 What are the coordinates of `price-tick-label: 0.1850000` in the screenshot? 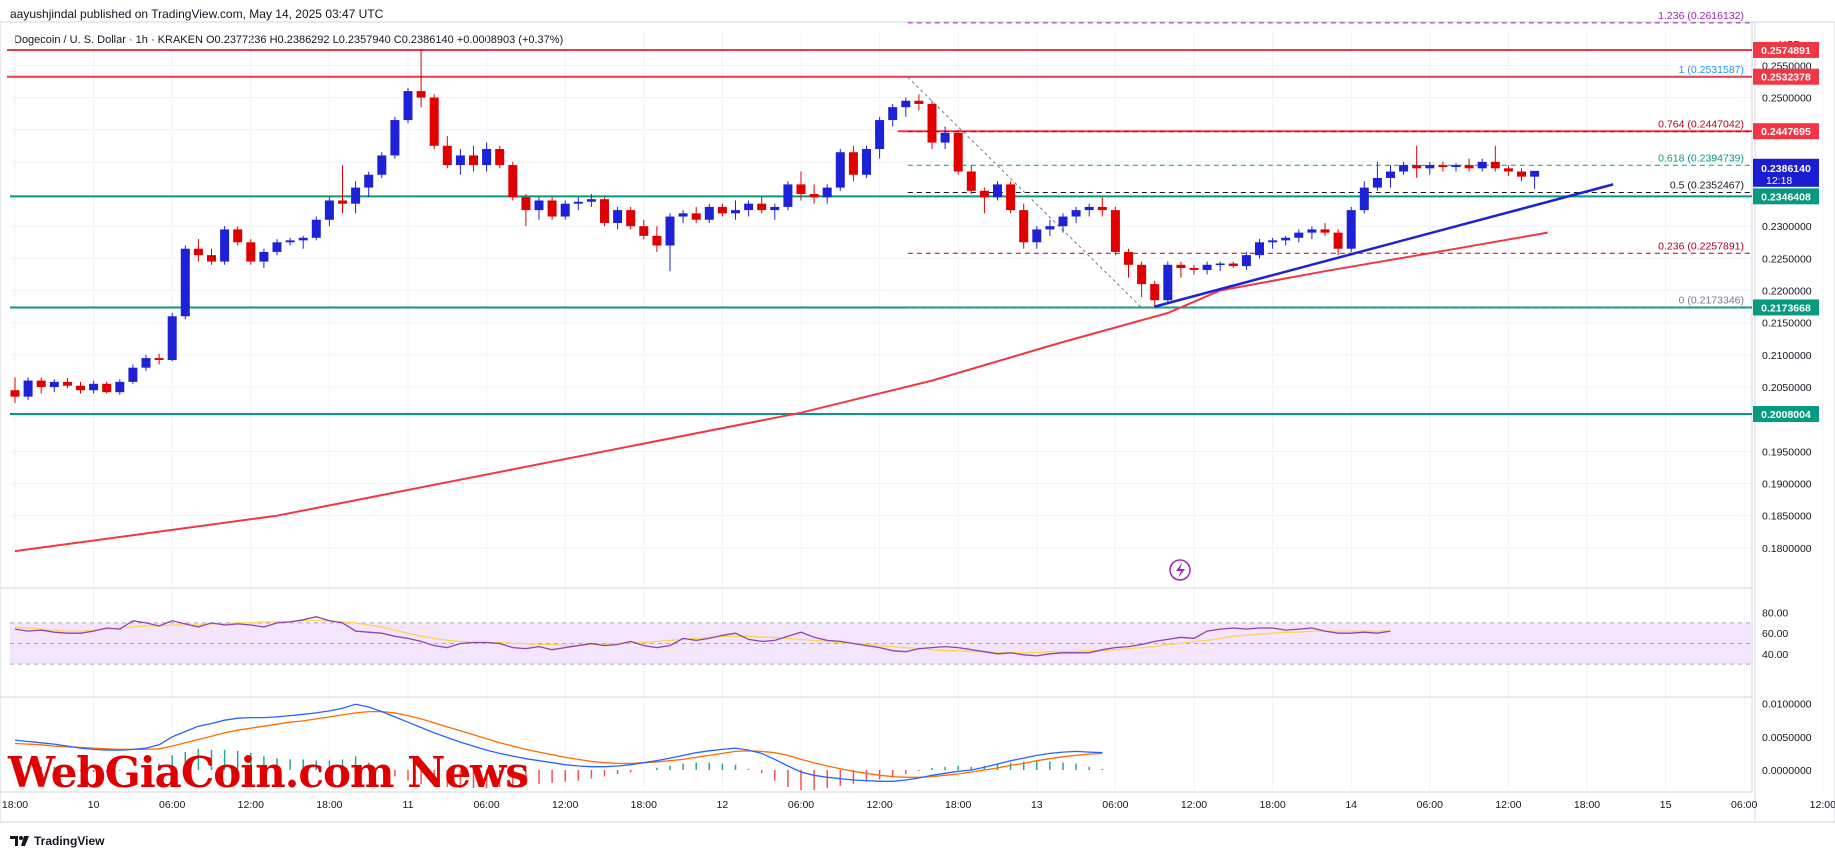 It's located at (1787, 517).